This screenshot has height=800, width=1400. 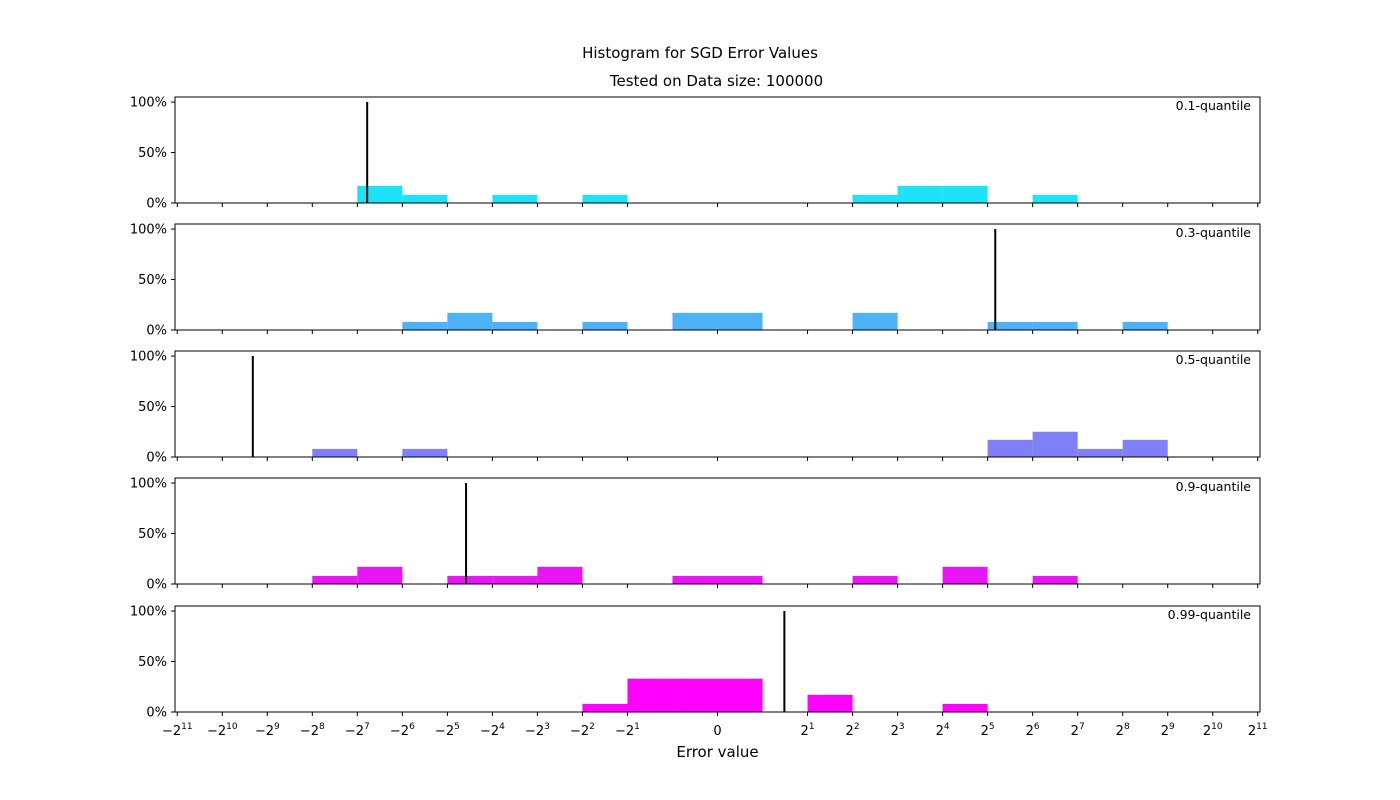 I want to click on x-tick-label: −23, so click(x=537, y=730).